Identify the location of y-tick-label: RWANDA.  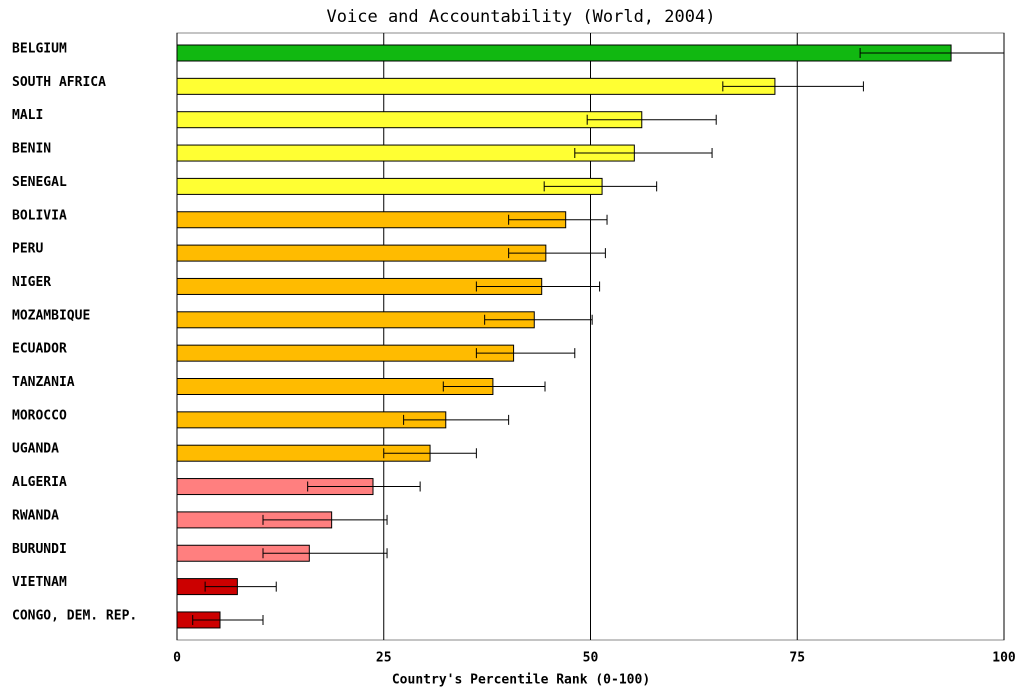
(35, 515).